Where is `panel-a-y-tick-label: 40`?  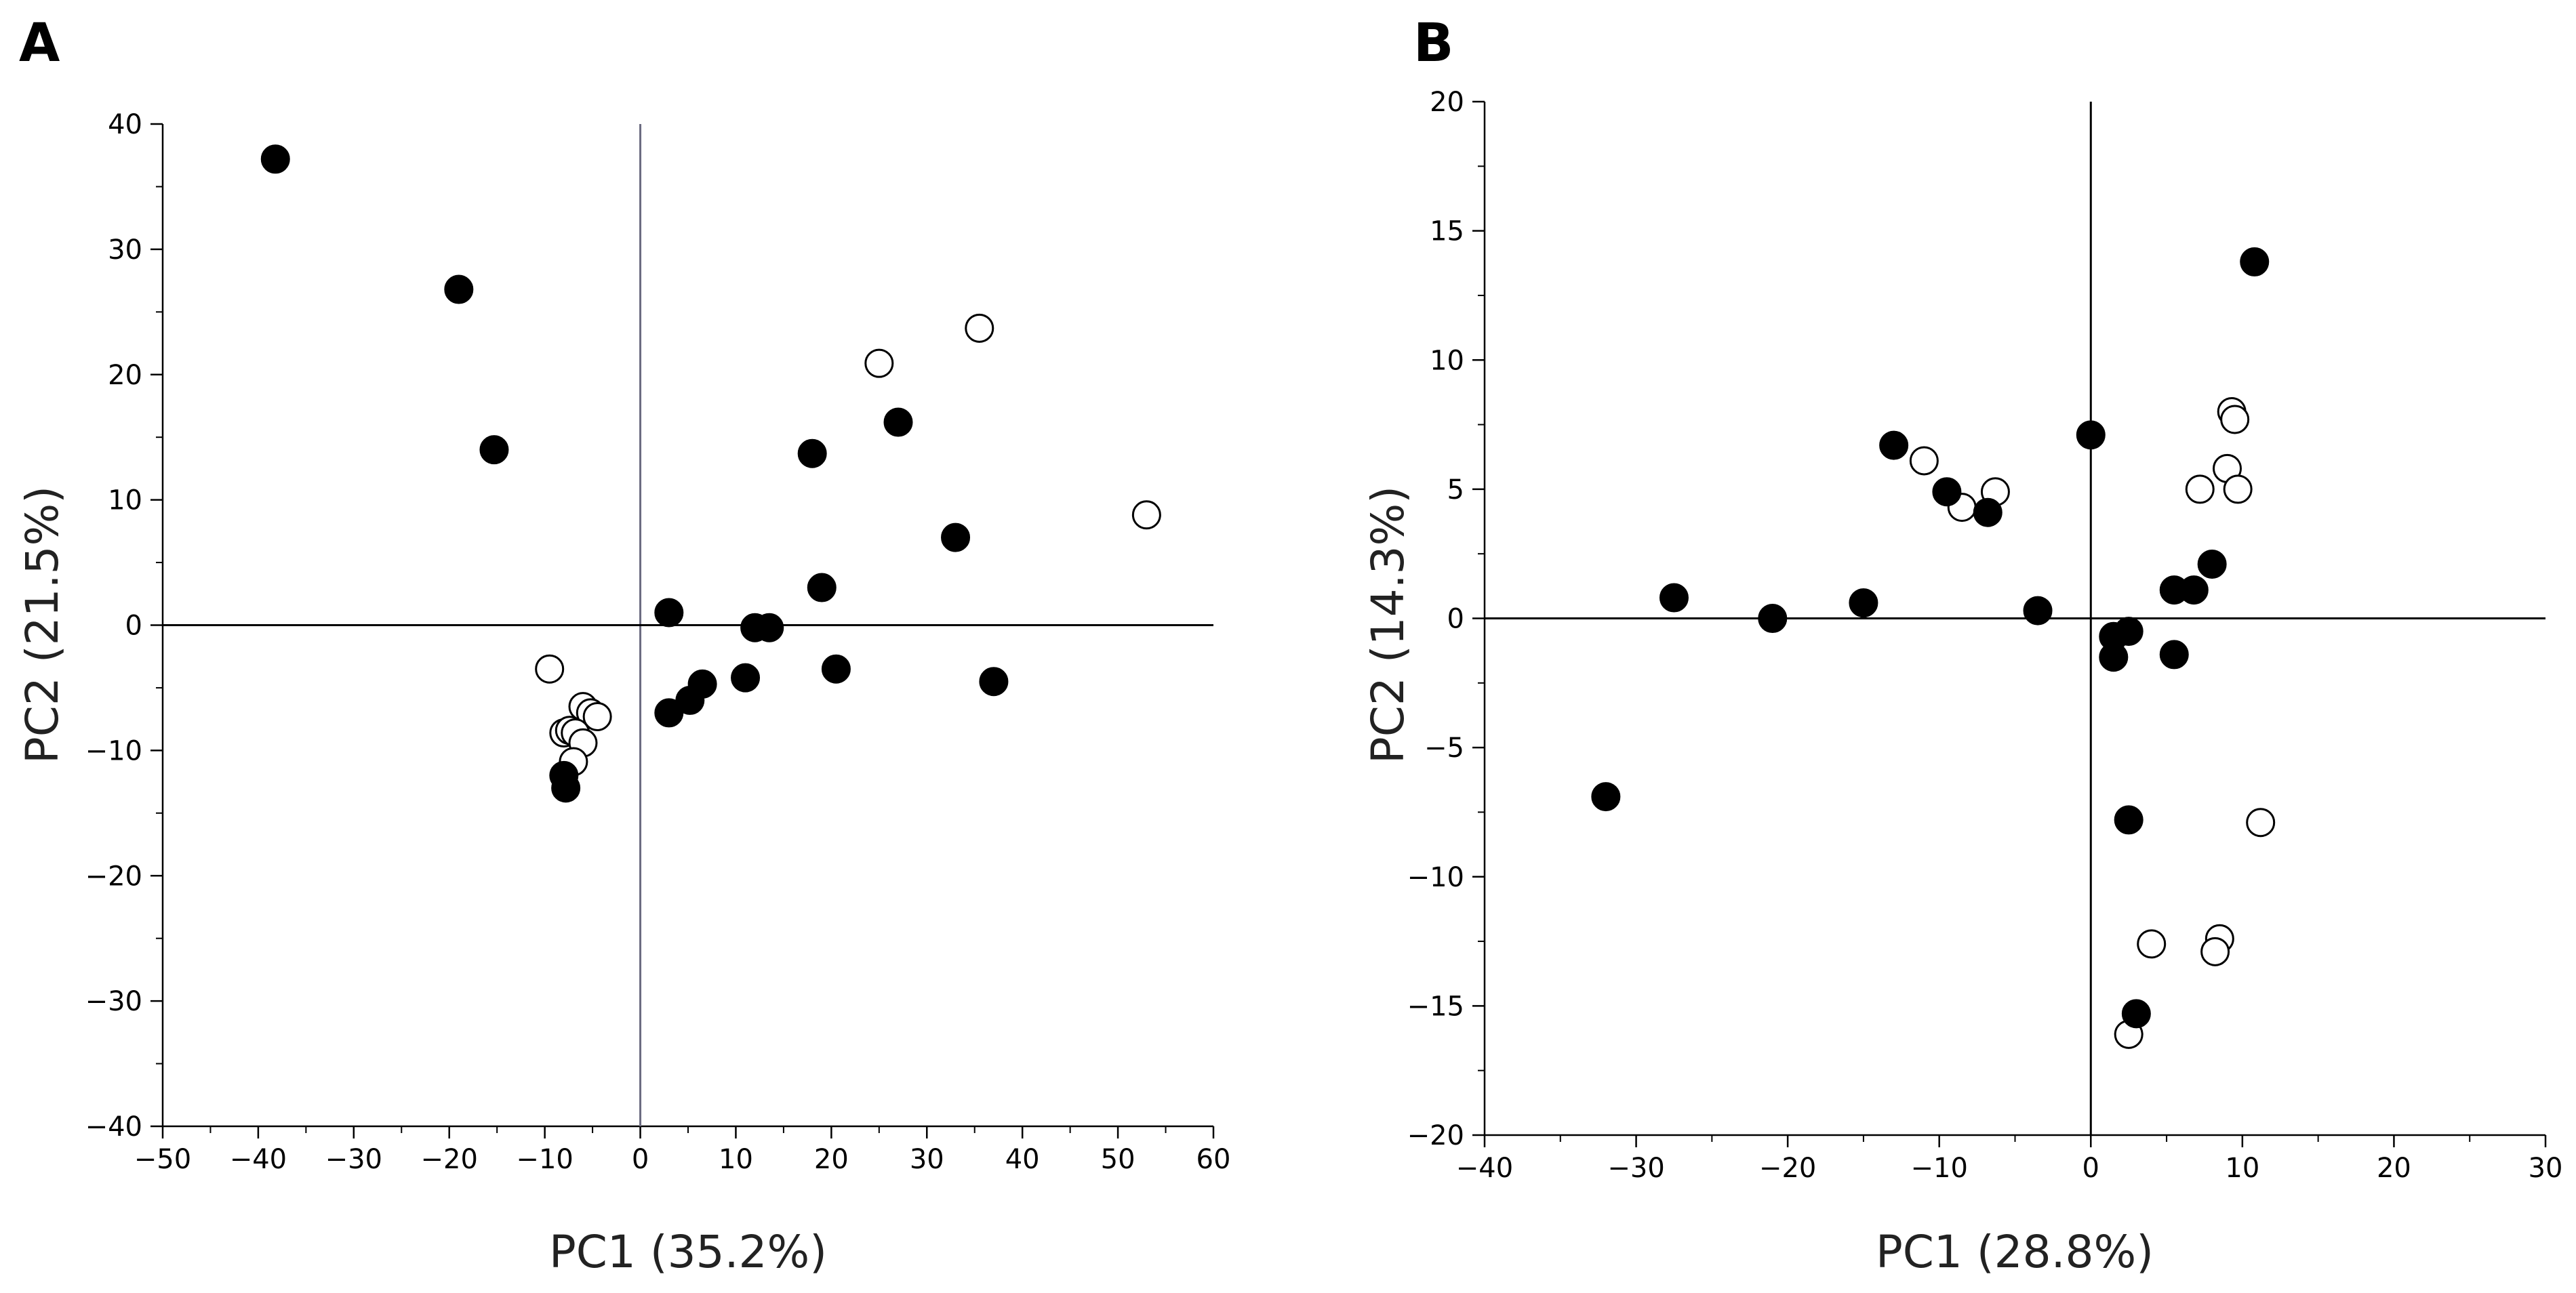 panel-a-y-tick-label: 40 is located at coordinates (125, 124).